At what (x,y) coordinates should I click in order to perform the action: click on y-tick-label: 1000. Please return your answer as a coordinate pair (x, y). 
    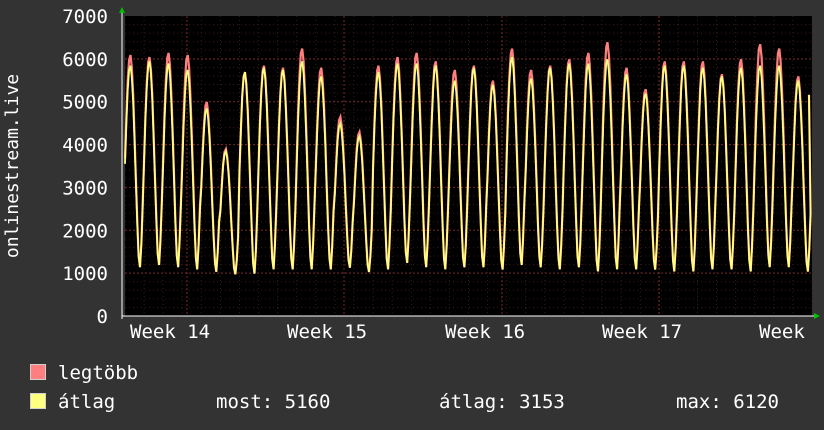
    Looking at the image, I should click on (85, 274).